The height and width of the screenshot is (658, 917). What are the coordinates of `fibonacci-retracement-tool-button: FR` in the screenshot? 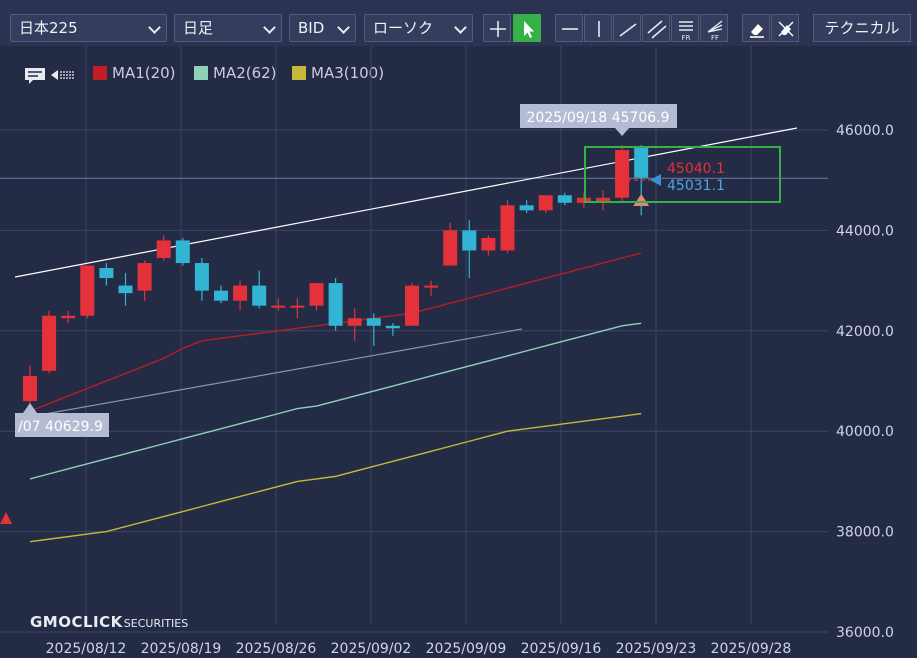 It's located at (685, 28).